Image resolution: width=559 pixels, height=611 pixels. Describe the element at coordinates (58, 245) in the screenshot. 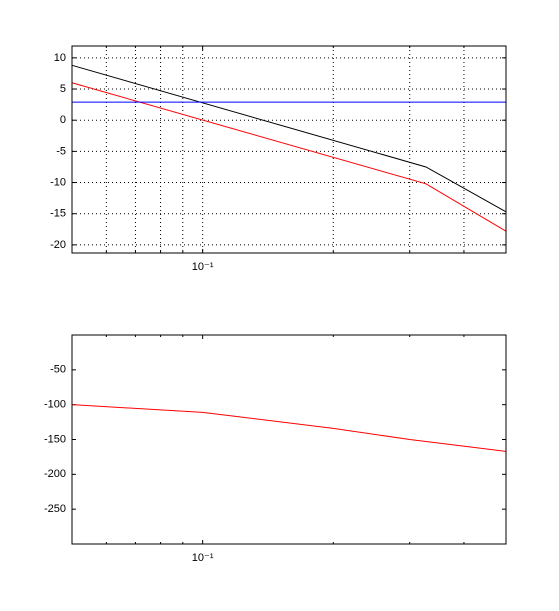

I see `y-tick-label: -20` at that location.